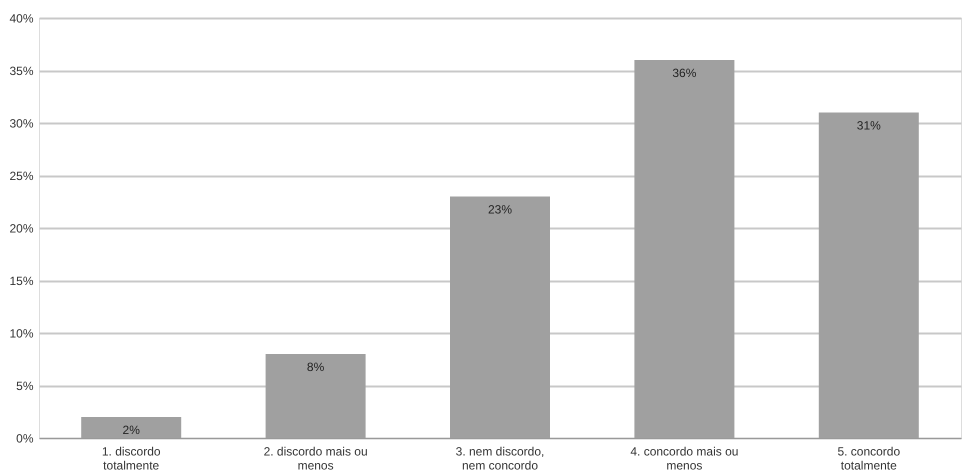  I want to click on y-tick-label: 40%, so click(21, 19).